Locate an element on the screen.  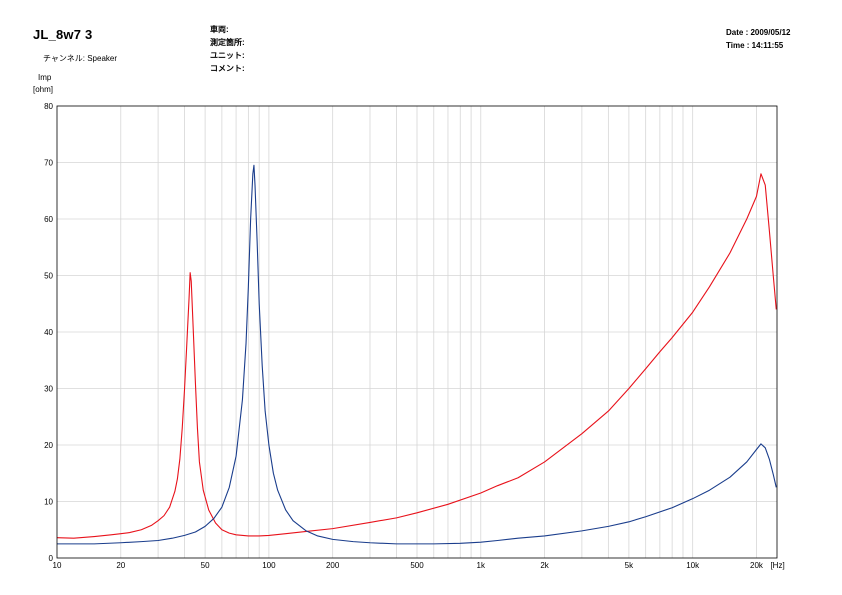
channel-row: チャンネル: Speaker is located at coordinates (80, 58).